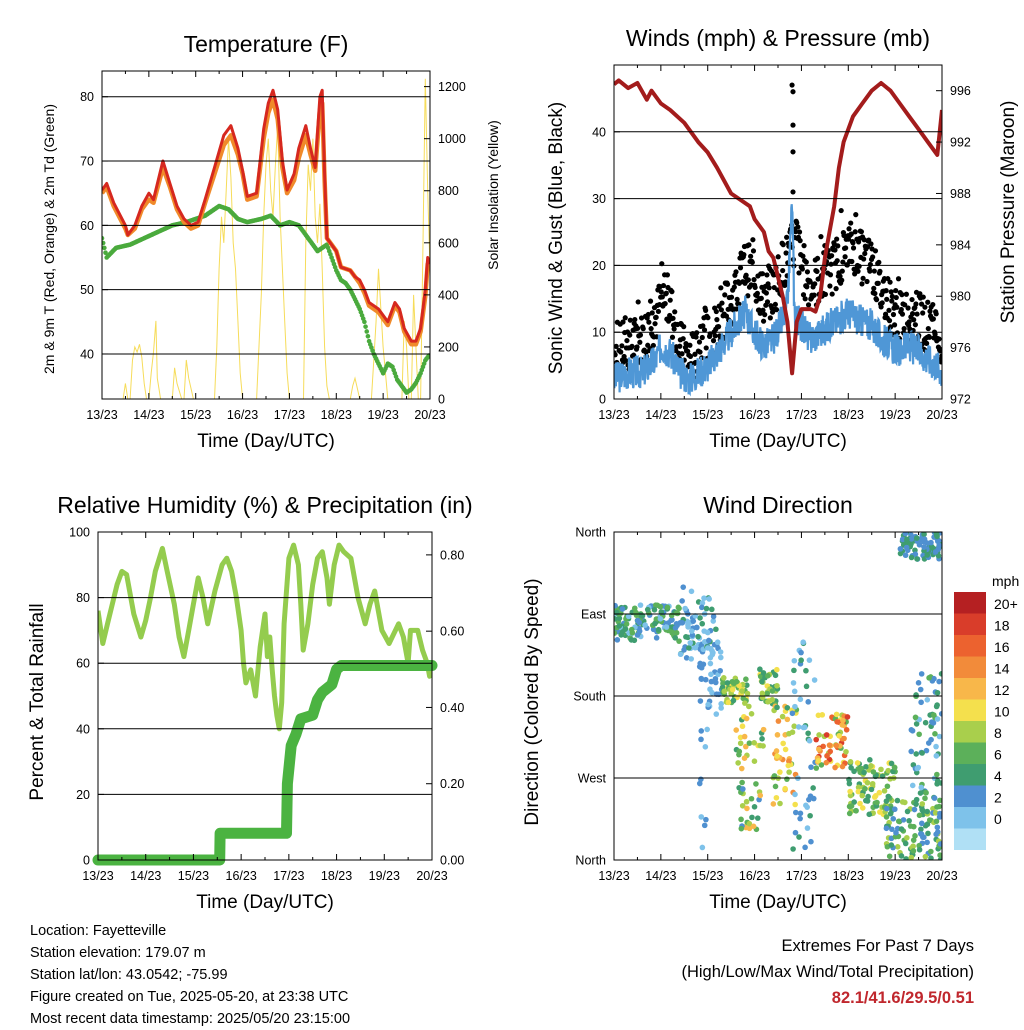  What do you see at coordinates (902, 998) in the screenshot?
I see `extremes-values: 82.1/41.6/29.5/0.51` at bounding box center [902, 998].